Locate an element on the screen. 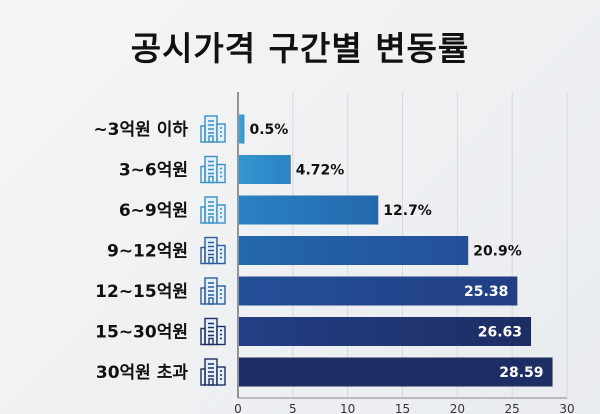  data-label: 12.7% is located at coordinates (407, 211).